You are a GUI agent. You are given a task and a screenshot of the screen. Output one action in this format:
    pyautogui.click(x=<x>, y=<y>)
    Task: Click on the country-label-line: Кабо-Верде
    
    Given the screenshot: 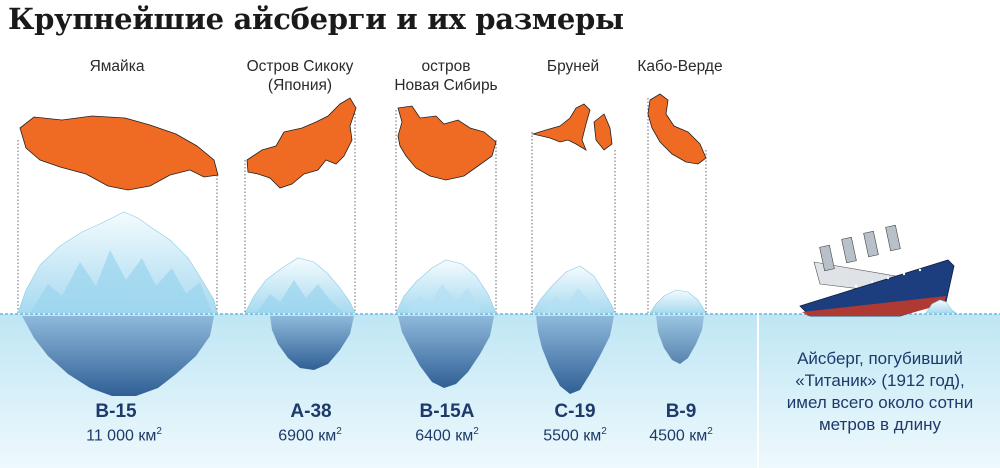 What is the action you would take?
    pyautogui.click(x=680, y=66)
    